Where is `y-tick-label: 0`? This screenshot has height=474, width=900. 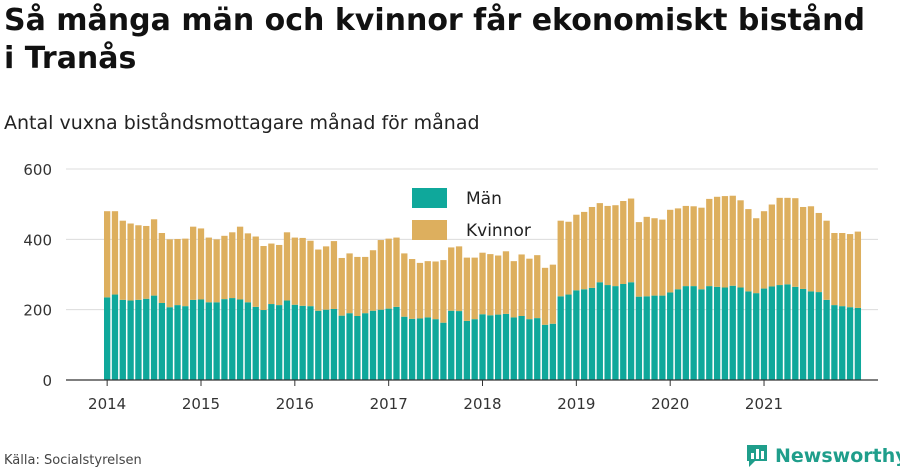 y-tick-label: 0 is located at coordinates (47, 381).